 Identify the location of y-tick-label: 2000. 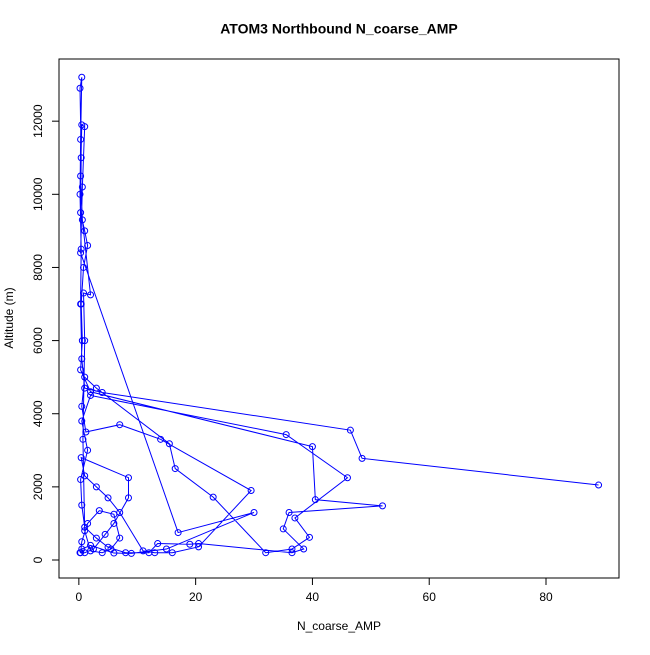
(38, 486).